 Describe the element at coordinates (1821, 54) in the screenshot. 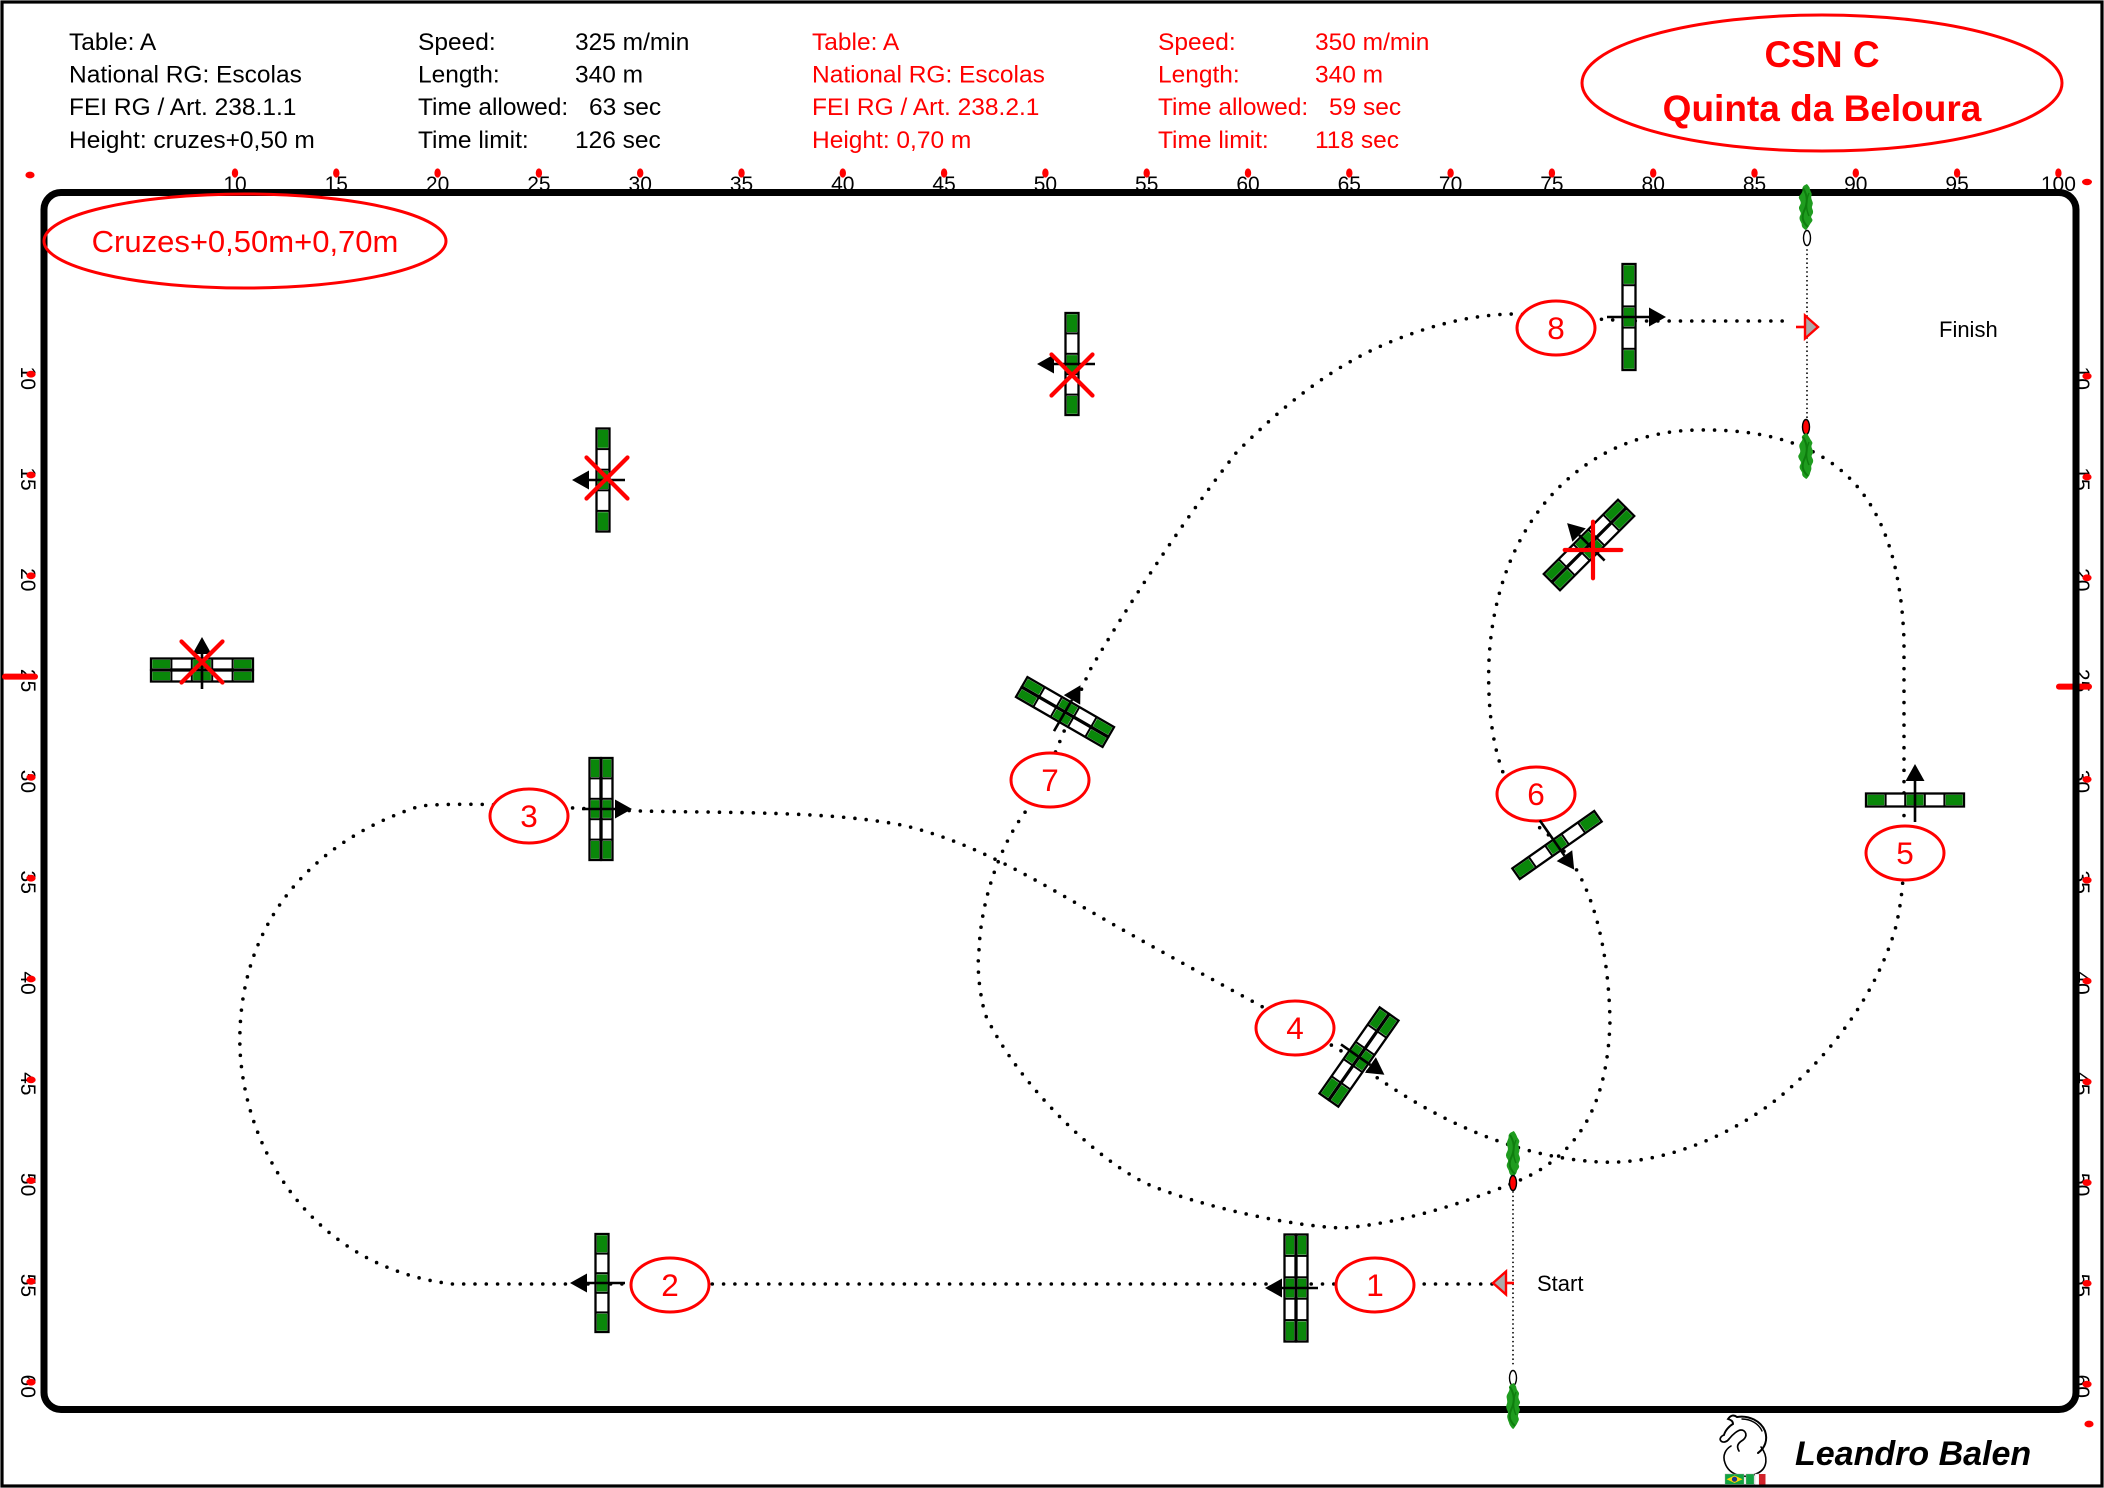

I see `svg-text: CSN C` at that location.